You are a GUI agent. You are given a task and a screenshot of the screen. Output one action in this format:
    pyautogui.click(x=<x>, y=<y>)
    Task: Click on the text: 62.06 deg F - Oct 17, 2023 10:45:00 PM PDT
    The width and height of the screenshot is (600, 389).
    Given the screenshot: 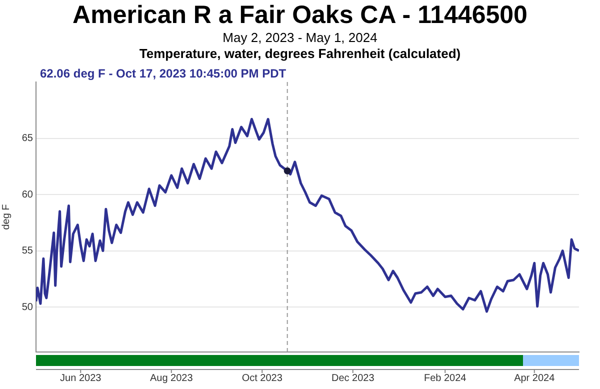 What is the action you would take?
    pyautogui.click(x=163, y=73)
    